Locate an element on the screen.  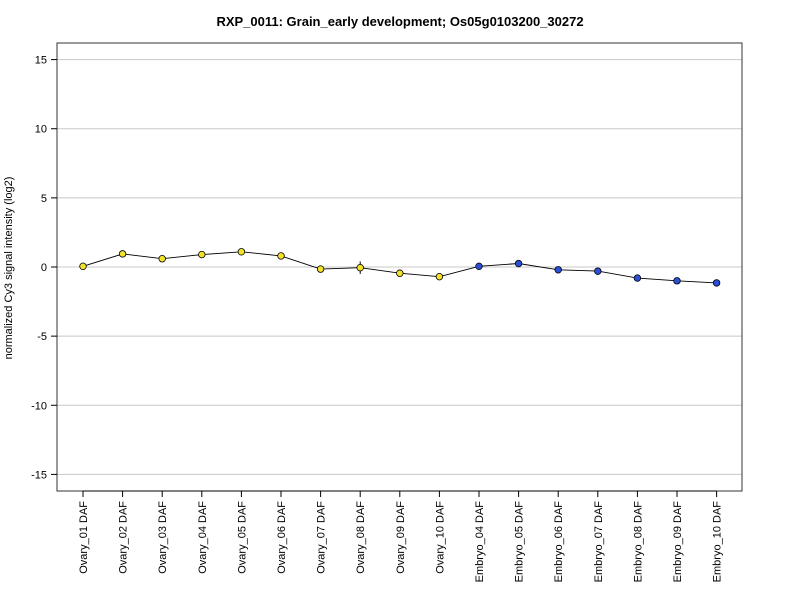
y-tick-label: 15 is located at coordinates (41, 61).